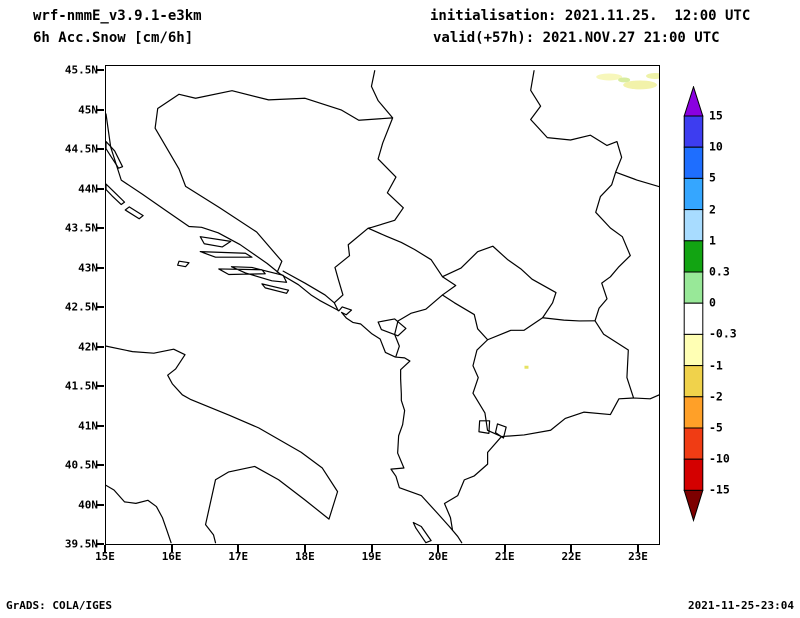  What do you see at coordinates (81, 307) in the screenshot?
I see `lat-tick-label: 42.5N` at bounding box center [81, 307].